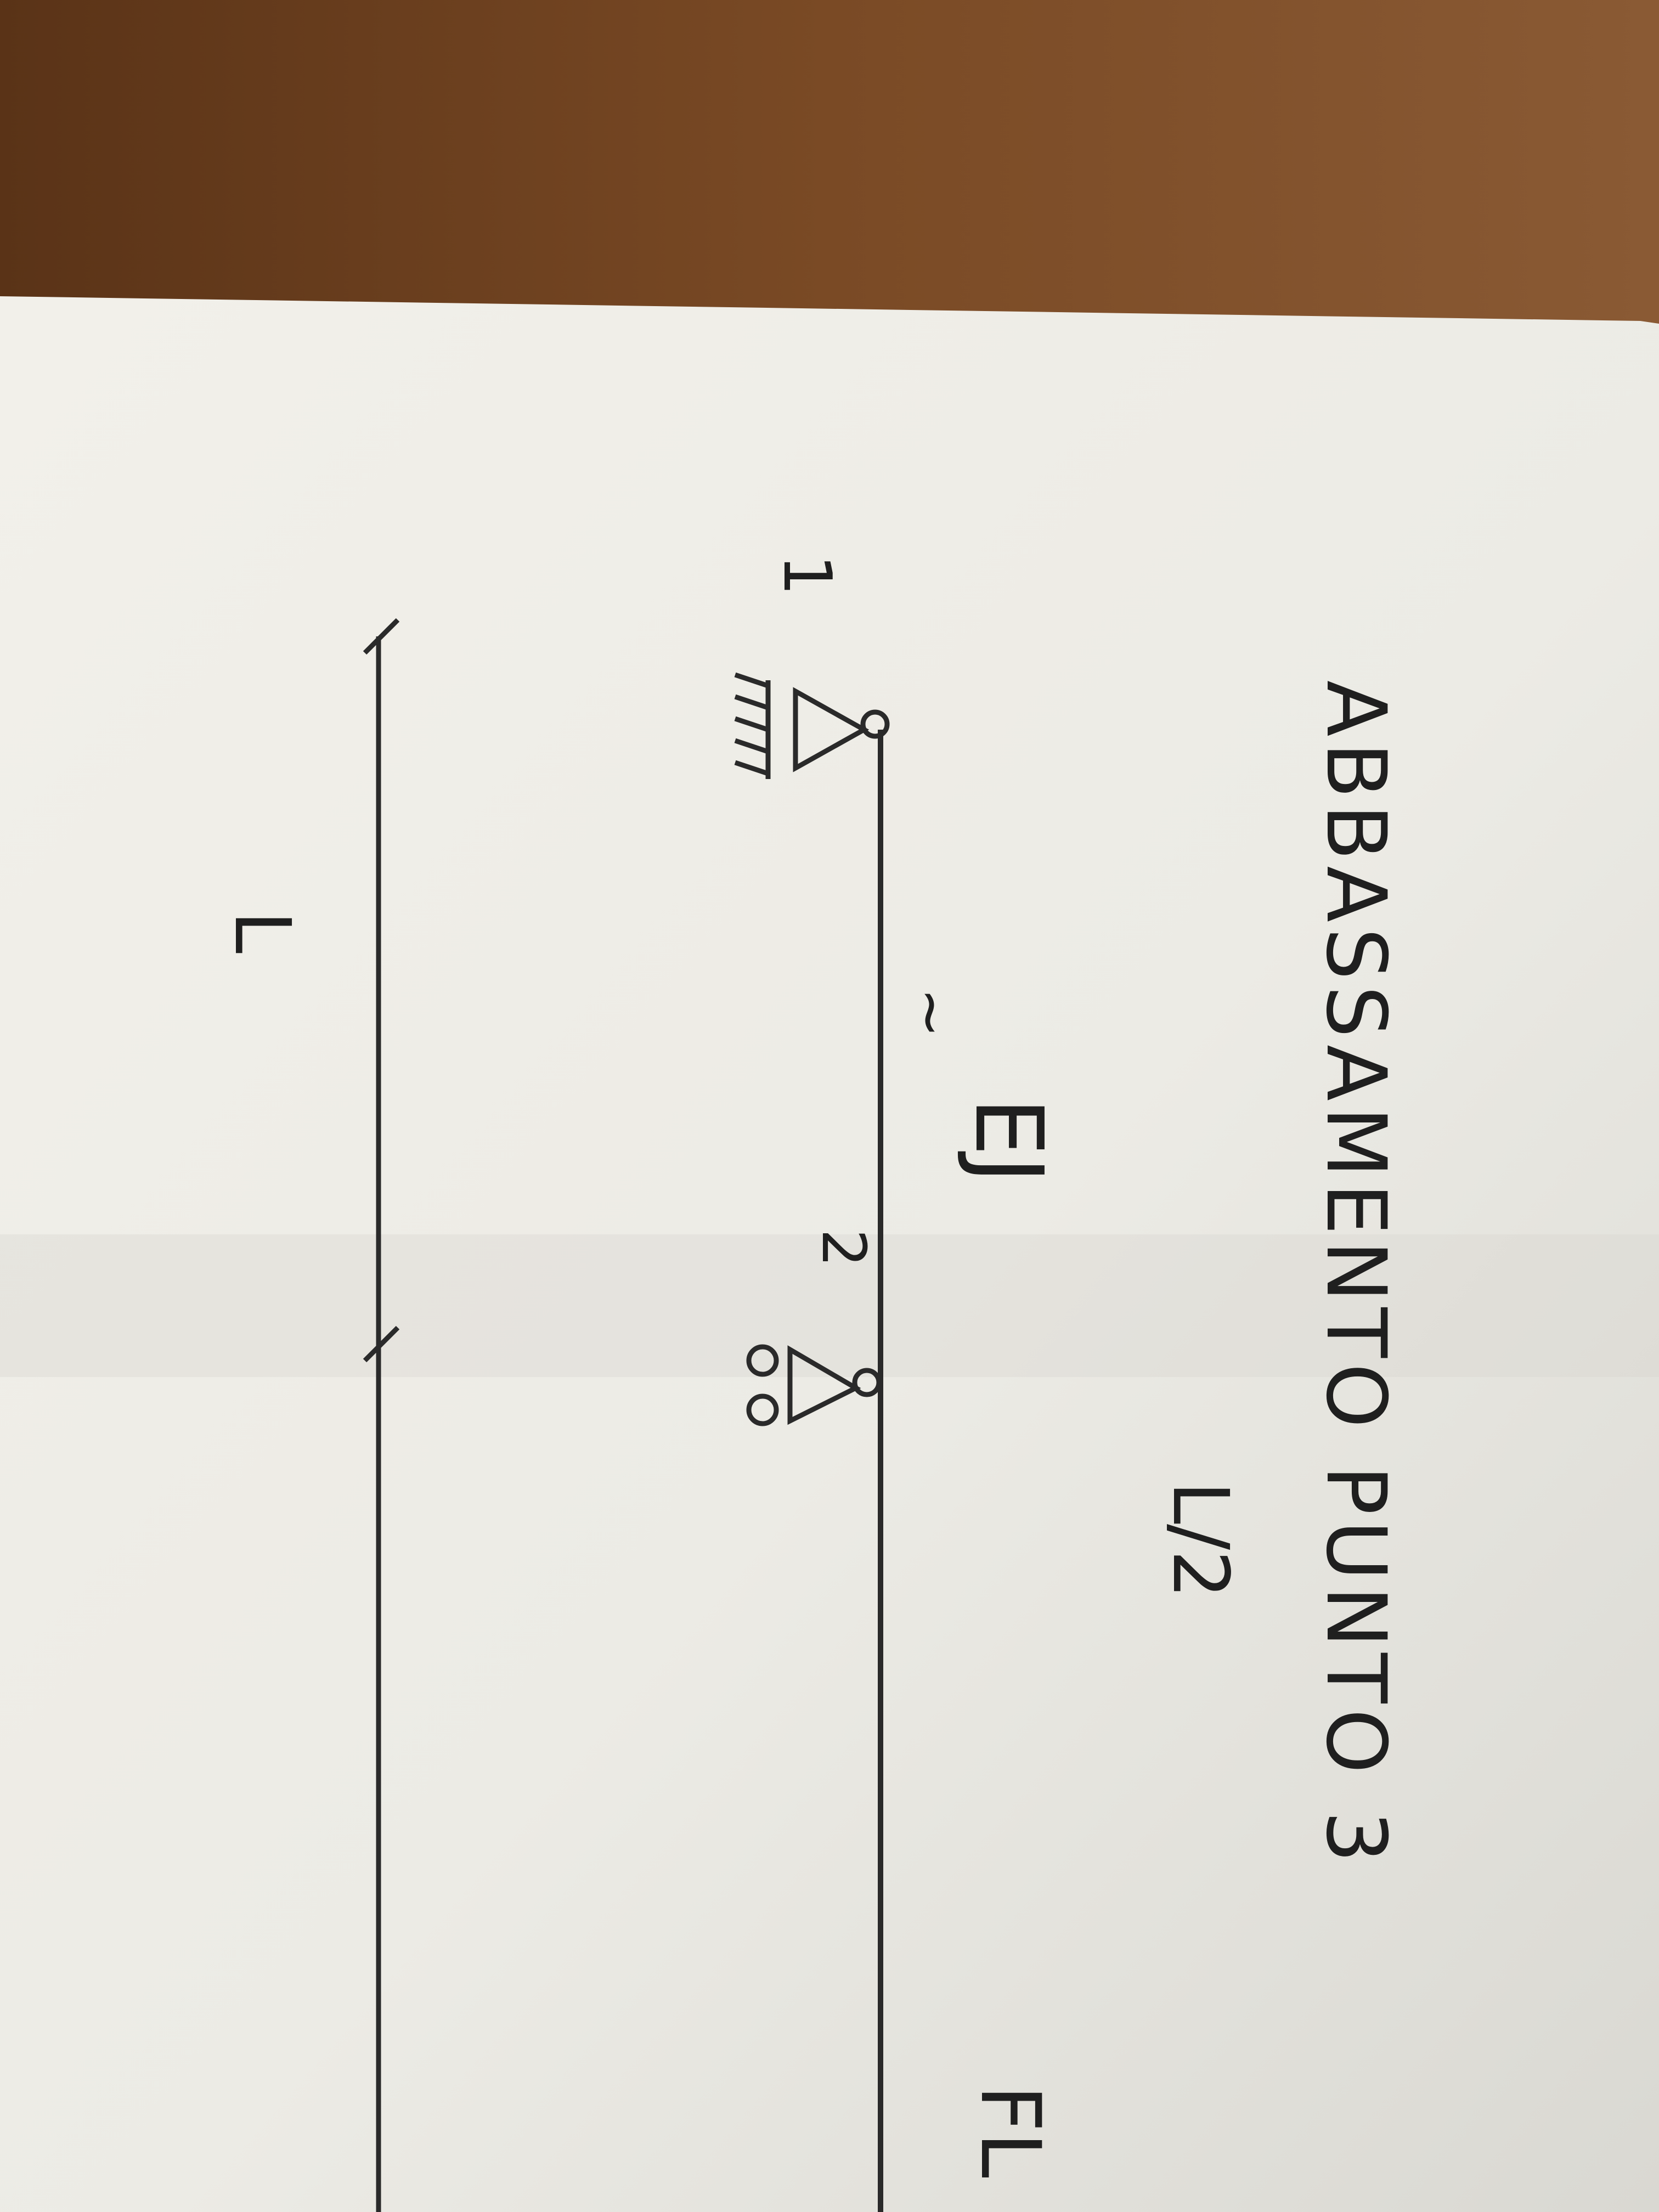 The image size is (1659, 2212). I want to click on sheet-title: ABBASSAMENTO PUNTO 3, so click(1355, 1274).